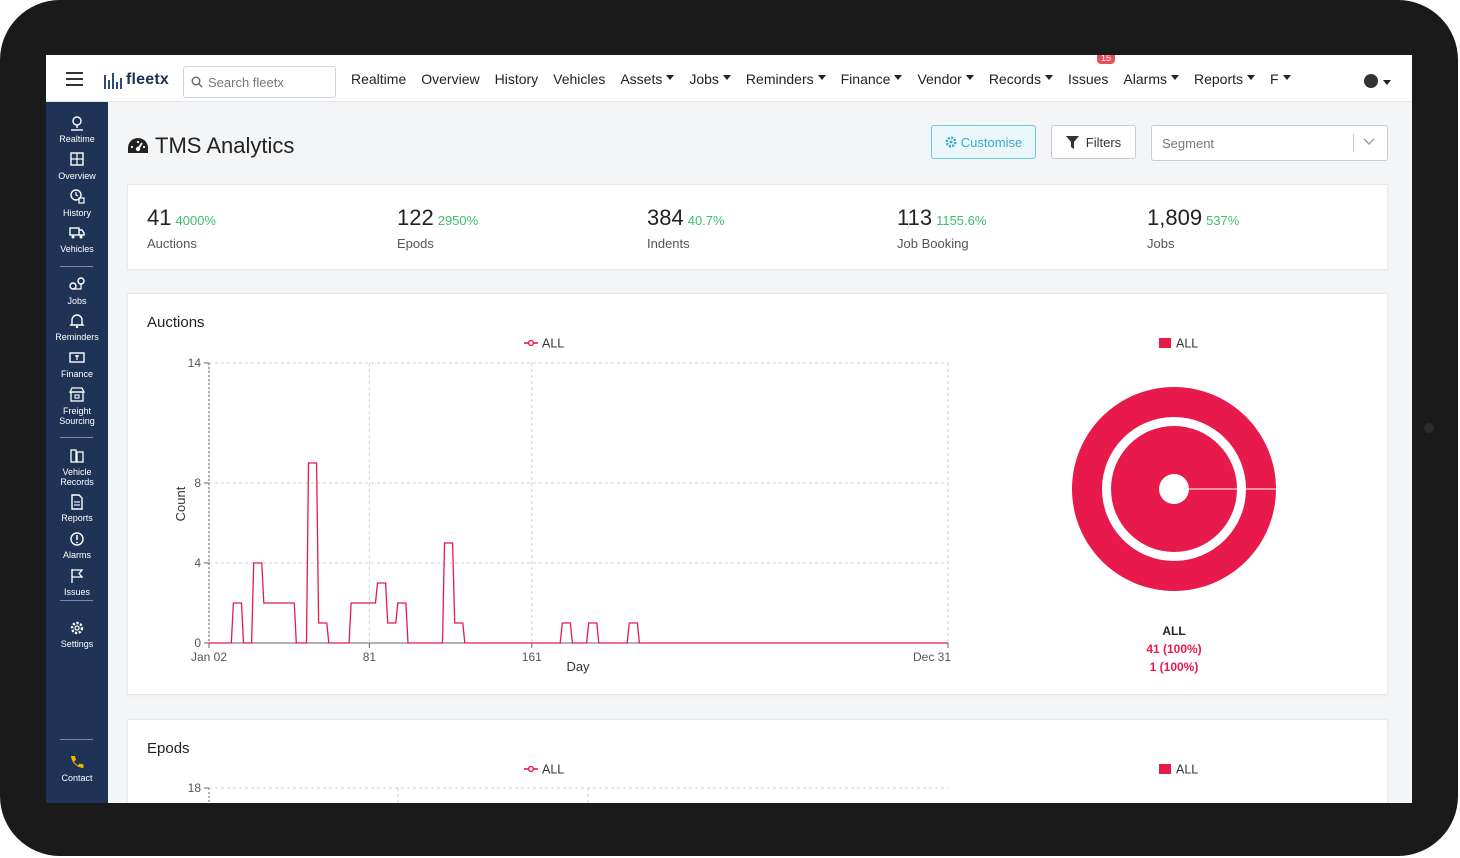 The image size is (1460, 858). What do you see at coordinates (1161, 243) in the screenshot?
I see `kpi-label: Jobs` at bounding box center [1161, 243].